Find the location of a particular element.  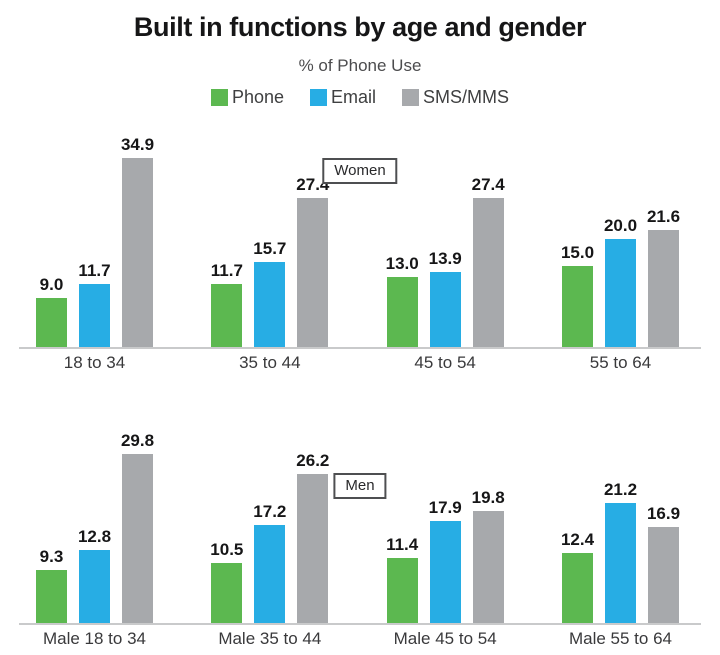

bar-wrap-email: 13.9 is located at coordinates (445, 298).